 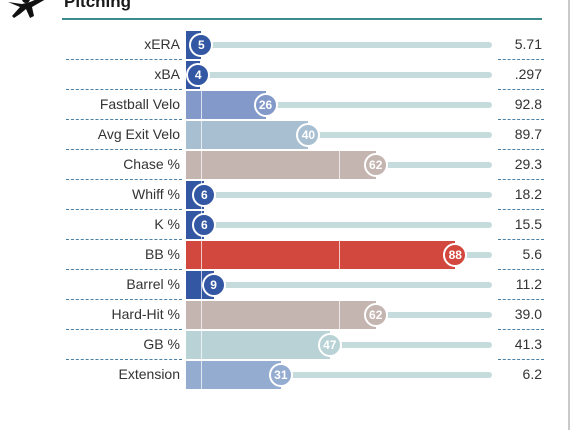 What do you see at coordinates (167, 74) in the screenshot?
I see `stat-label: xBA` at bounding box center [167, 74].